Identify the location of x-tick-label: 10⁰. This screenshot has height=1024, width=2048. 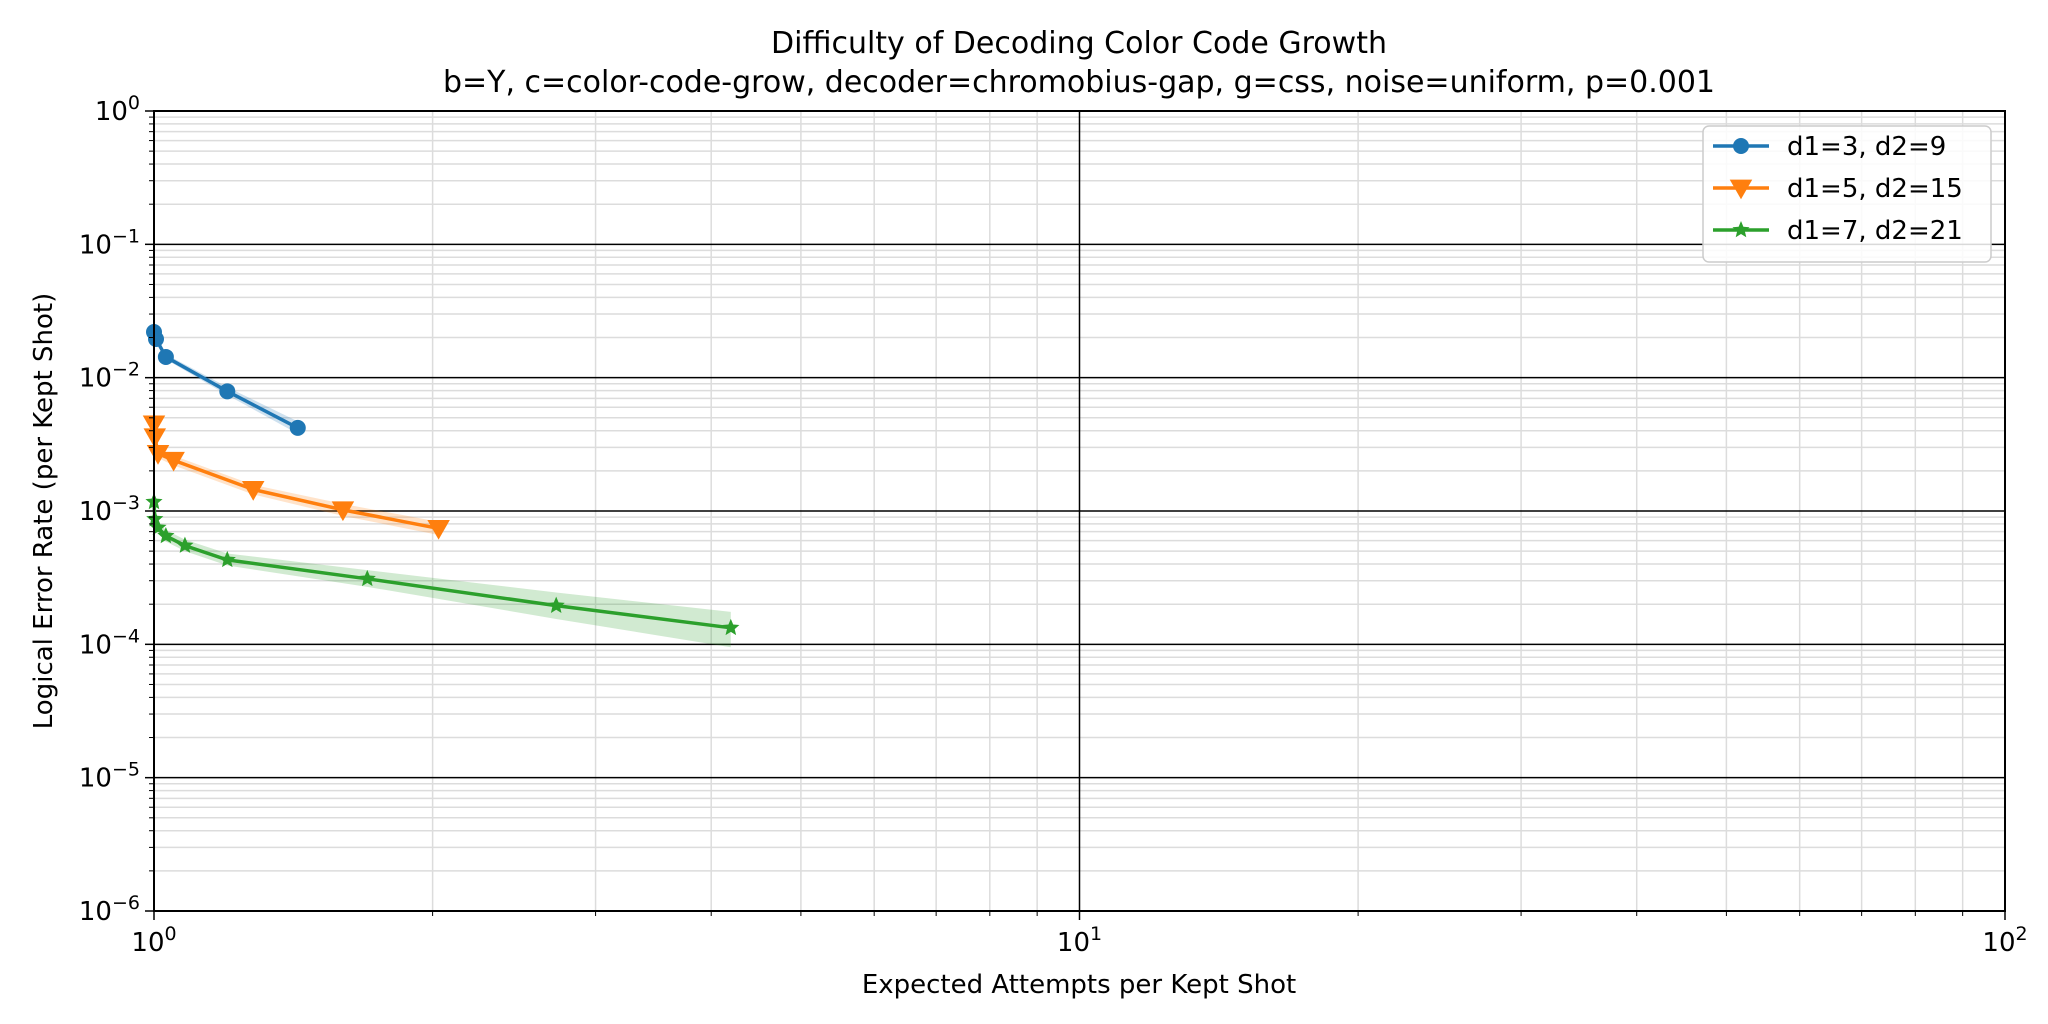
(153, 940).